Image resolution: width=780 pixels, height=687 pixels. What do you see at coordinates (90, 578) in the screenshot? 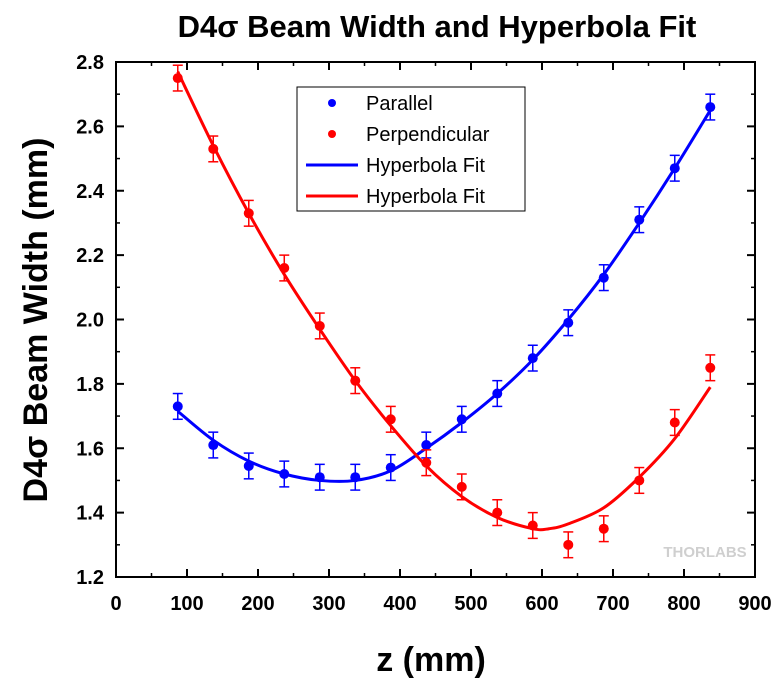
I see `y-tick-label: 1.2` at bounding box center [90, 578].